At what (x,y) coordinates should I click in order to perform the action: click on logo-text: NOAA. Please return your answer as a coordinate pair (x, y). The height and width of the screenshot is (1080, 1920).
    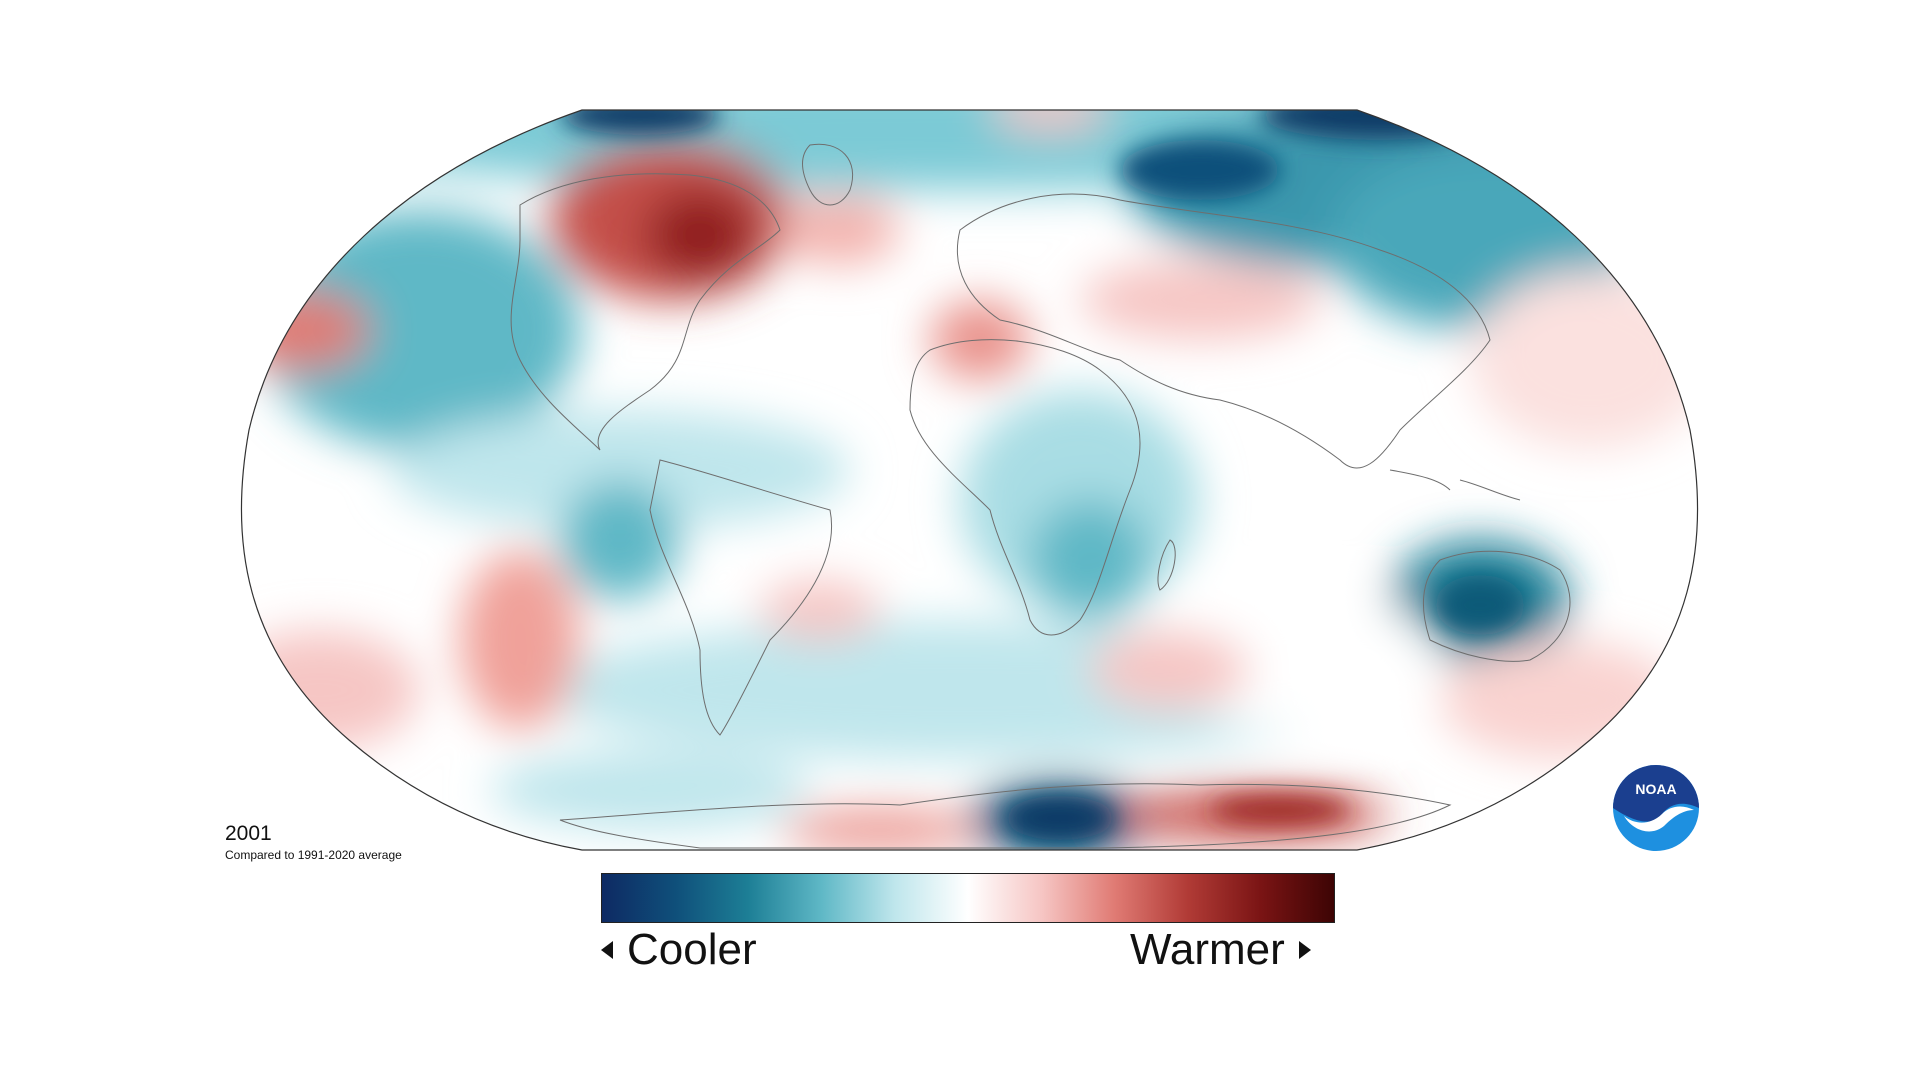
    Looking at the image, I should click on (1655, 789).